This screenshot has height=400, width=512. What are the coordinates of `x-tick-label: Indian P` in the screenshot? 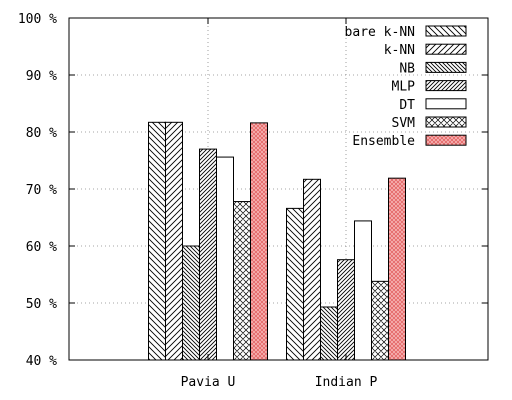 It's located at (346, 382).